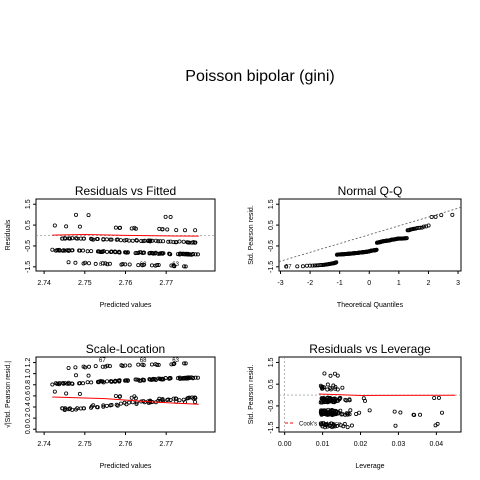 Image resolution: width=480 pixels, height=480 pixels. Describe the element at coordinates (28, 429) in the screenshot. I see `y-tick-label: 0.0` at that location.